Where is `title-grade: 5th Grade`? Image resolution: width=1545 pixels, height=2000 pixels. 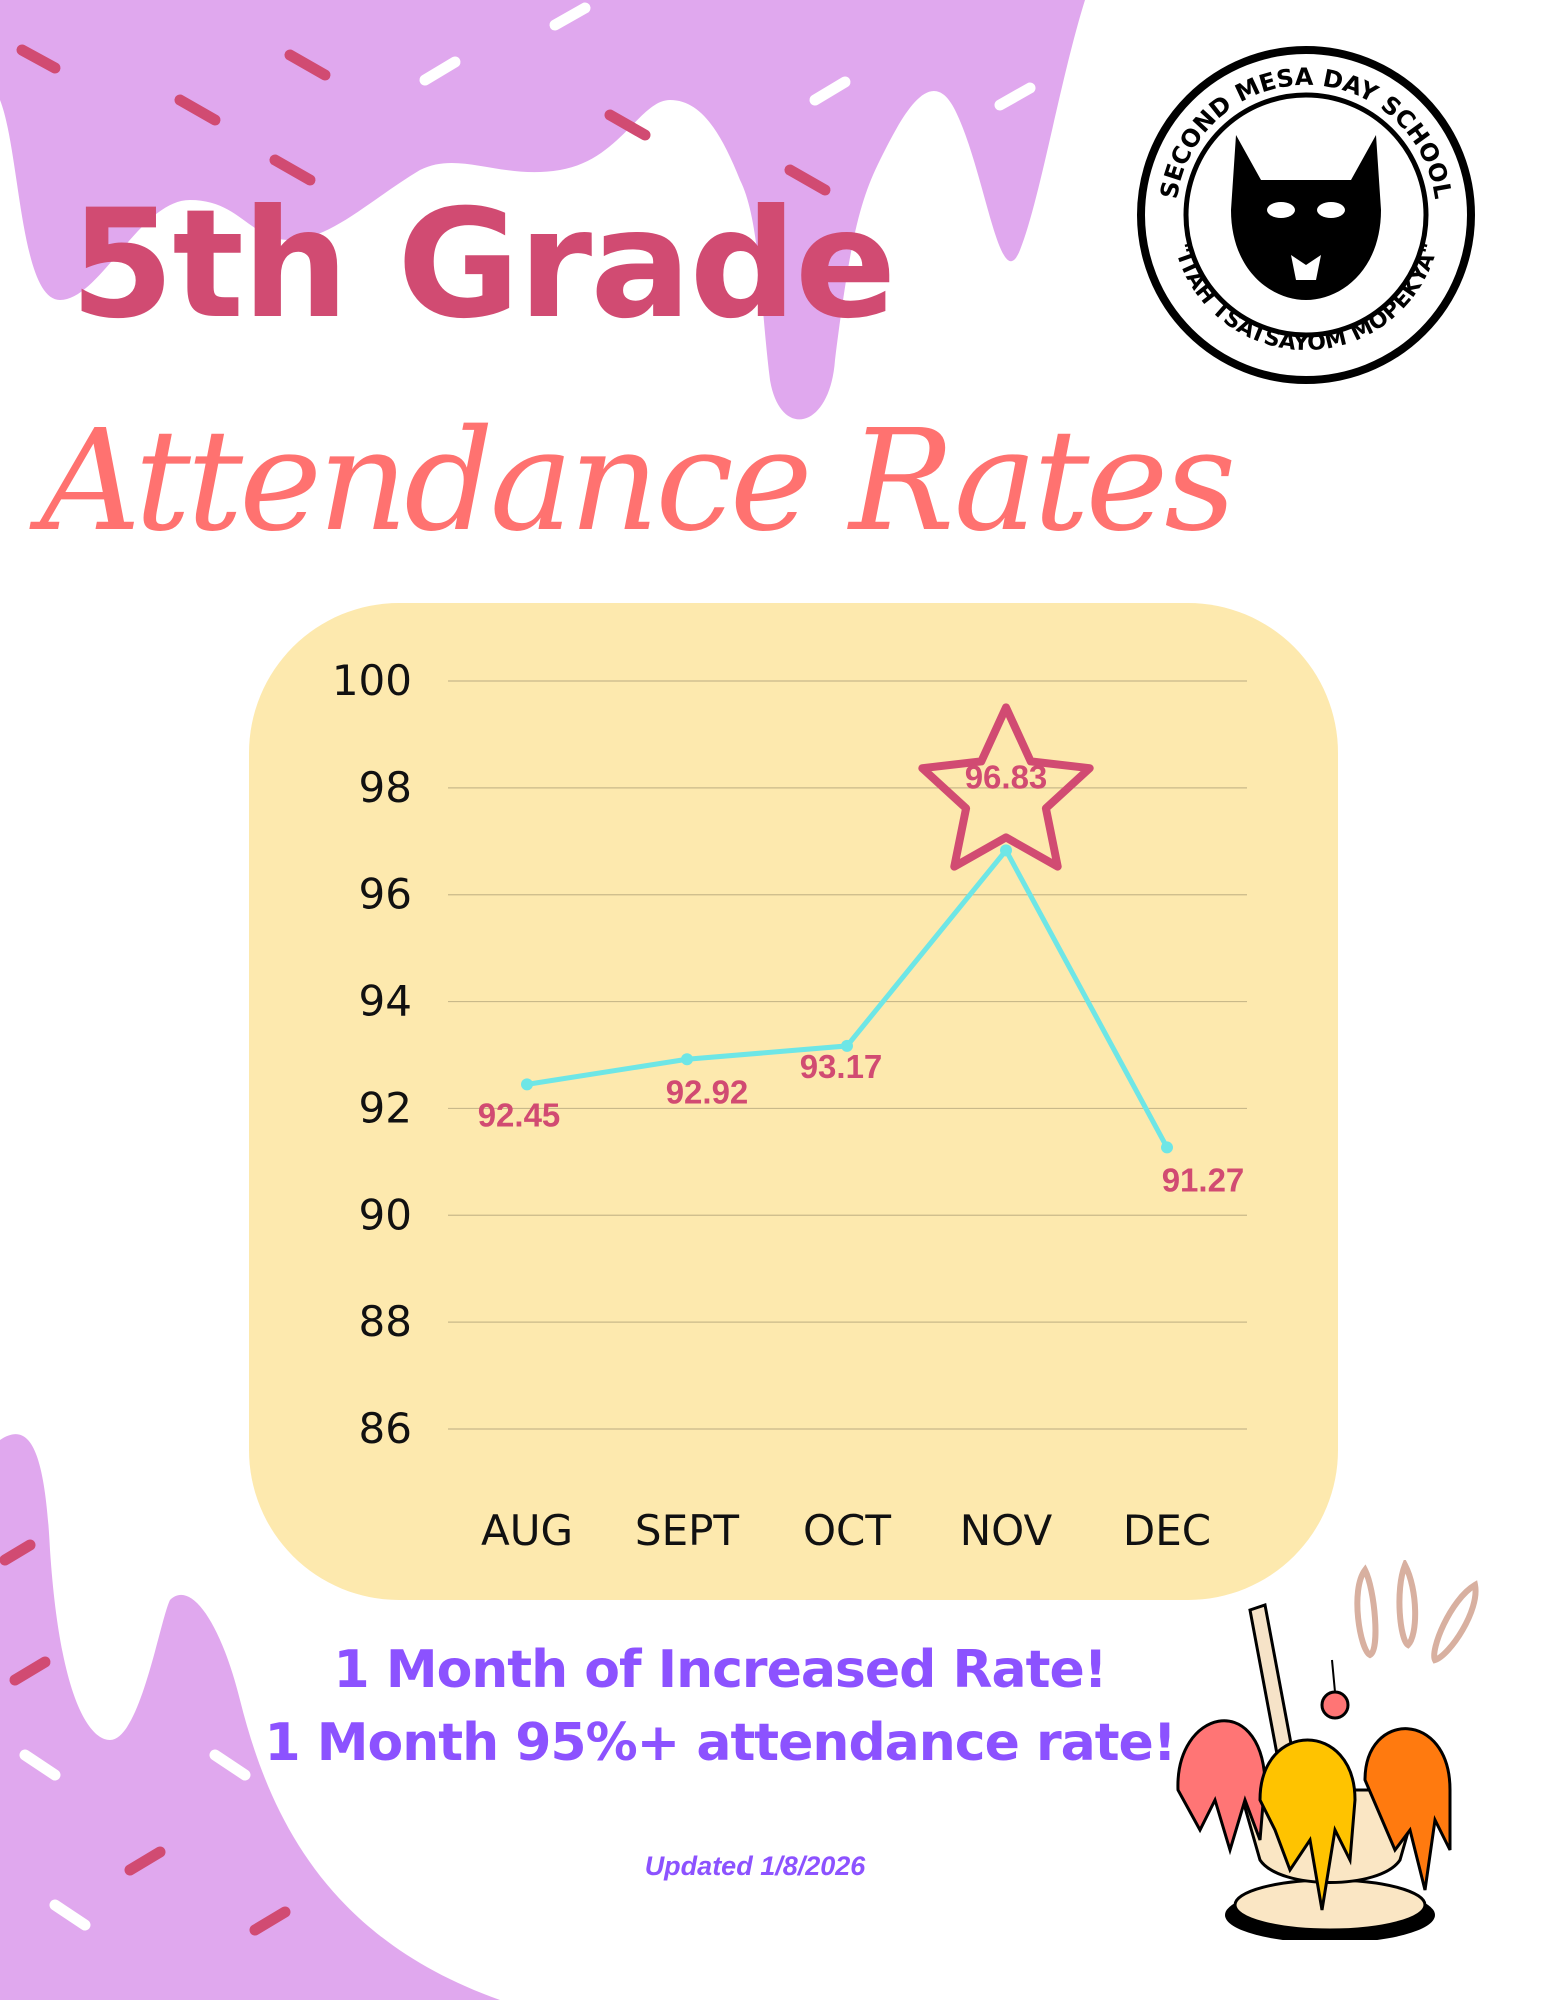 title-grade: 5th Grade is located at coordinates (483, 265).